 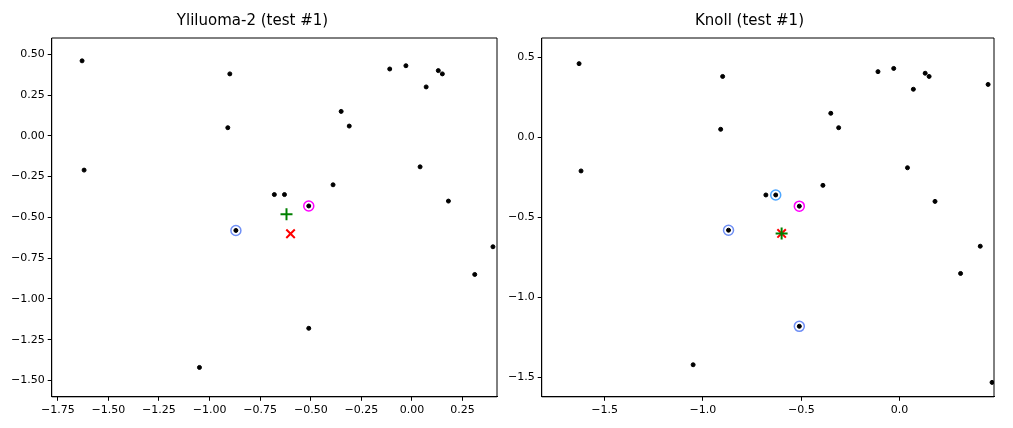 What do you see at coordinates (27, 380) in the screenshot?
I see `y-tick-label: −1.50` at bounding box center [27, 380].